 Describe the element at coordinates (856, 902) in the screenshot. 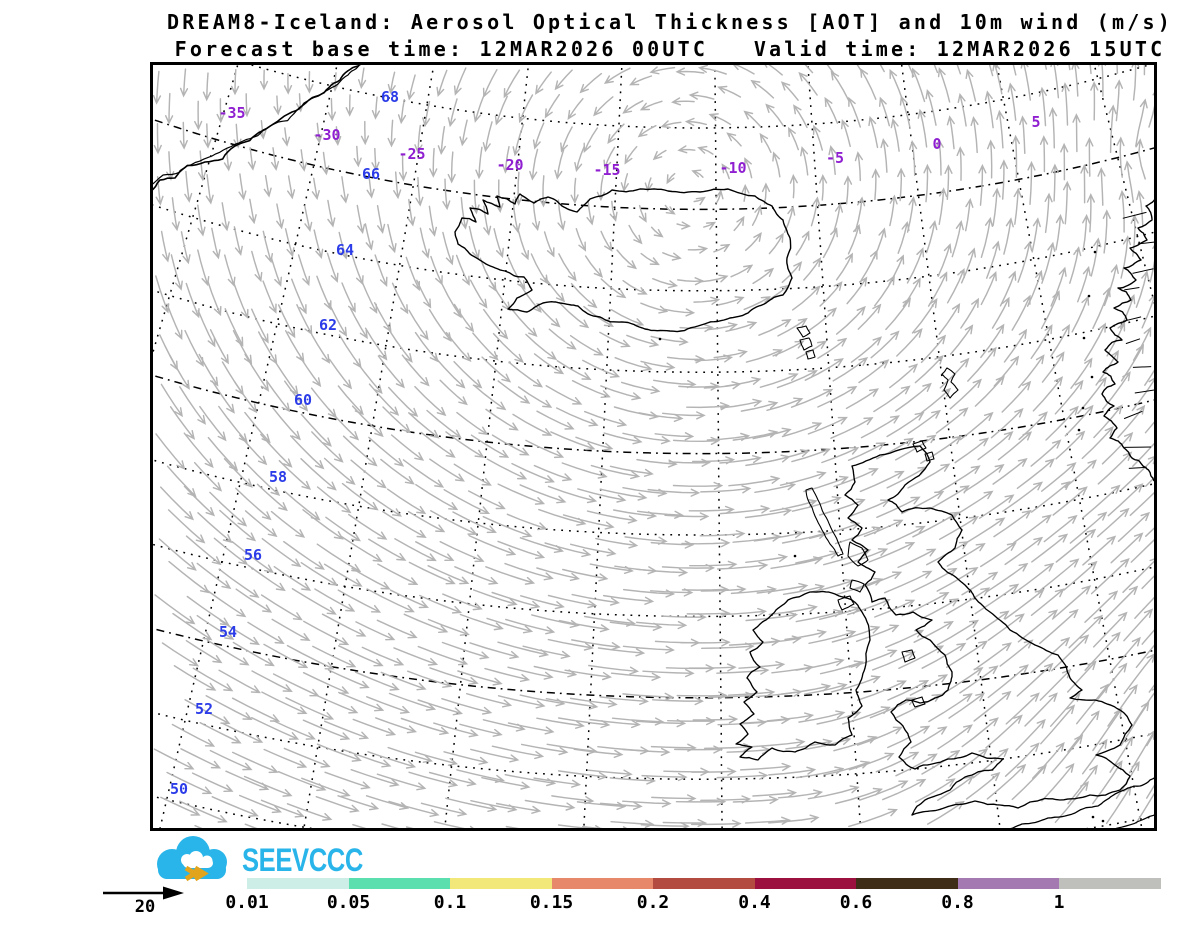

I see `legend-value-label: 0.6` at that location.